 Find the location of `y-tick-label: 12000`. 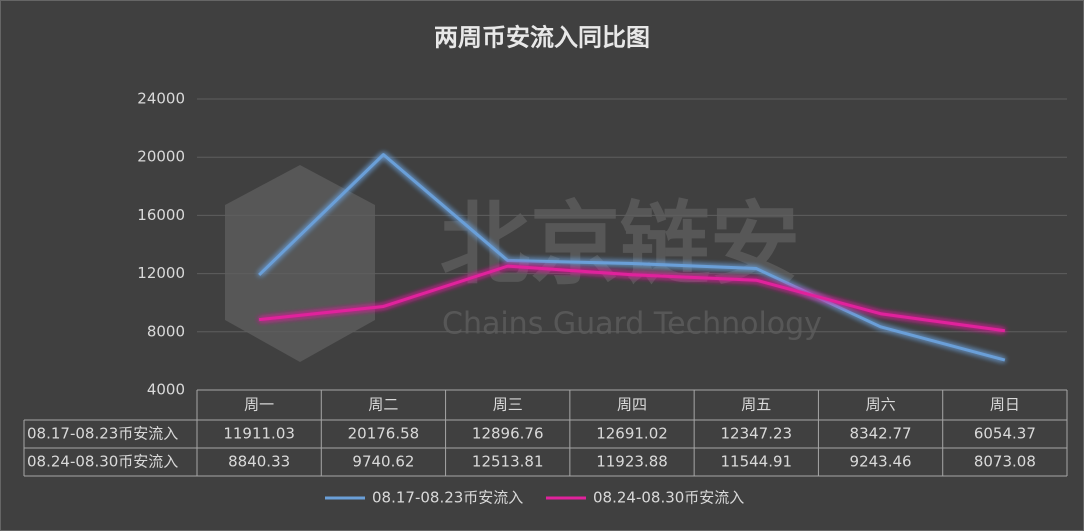

y-tick-label: 12000 is located at coordinates (161, 273).